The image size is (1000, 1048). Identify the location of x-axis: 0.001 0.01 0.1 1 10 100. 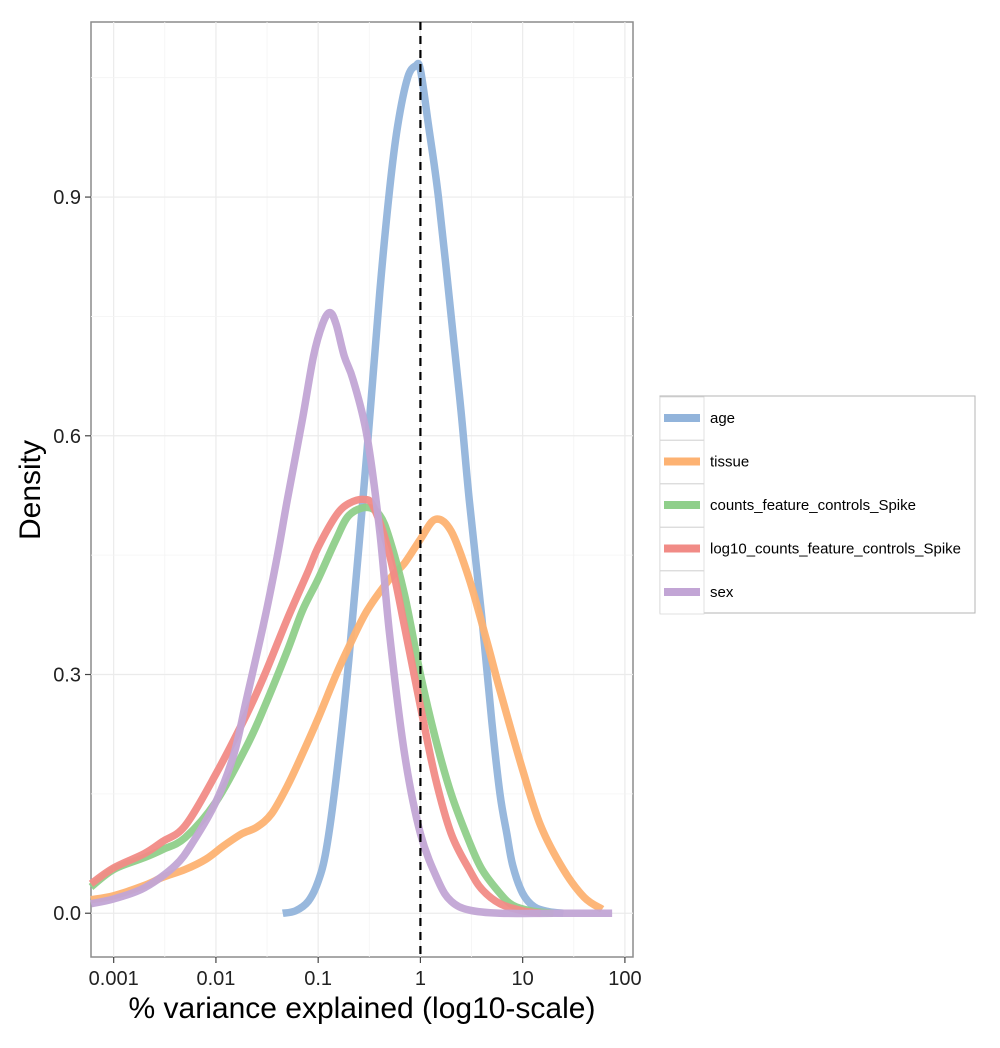
(365, 973).